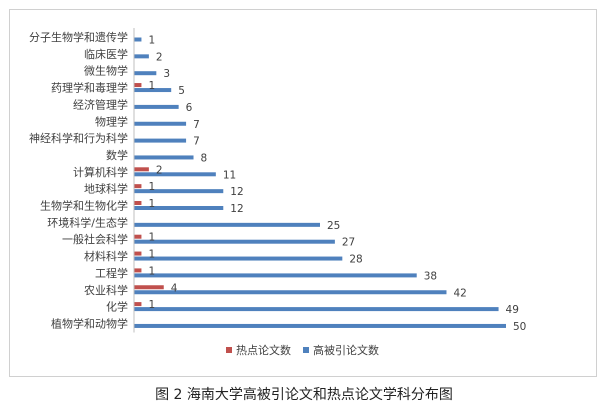 The width and height of the screenshot is (608, 406). What do you see at coordinates (348, 243) in the screenshot?
I see `data-label: 27` at bounding box center [348, 243].